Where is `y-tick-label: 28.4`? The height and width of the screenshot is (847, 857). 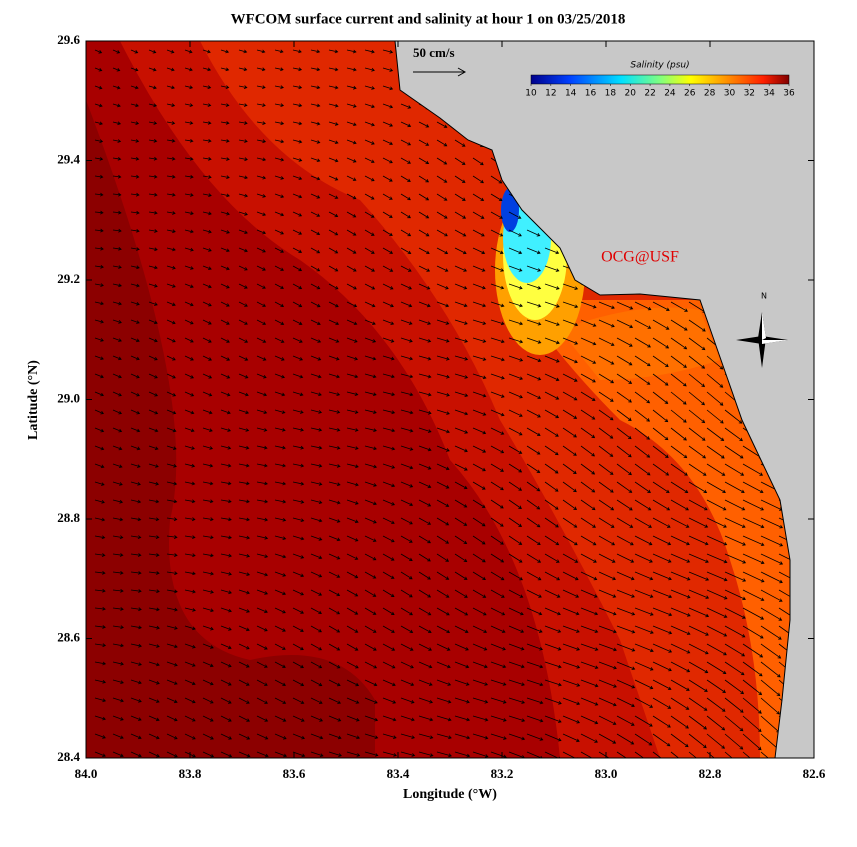
y-tick-label: 28.4 is located at coordinates (68, 756).